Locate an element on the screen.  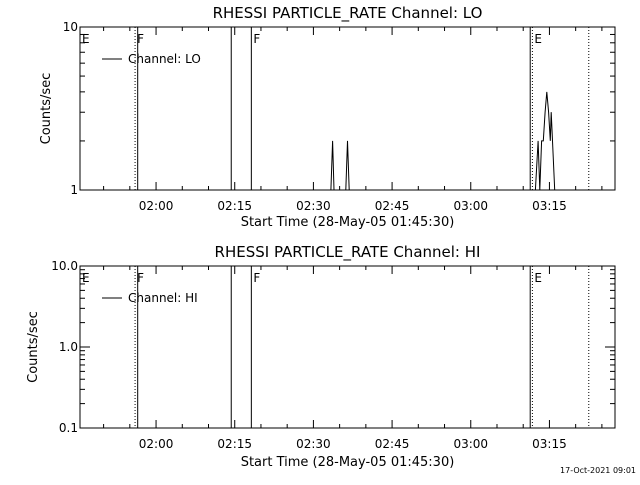
legend-label: Channel: HI is located at coordinates (163, 298).